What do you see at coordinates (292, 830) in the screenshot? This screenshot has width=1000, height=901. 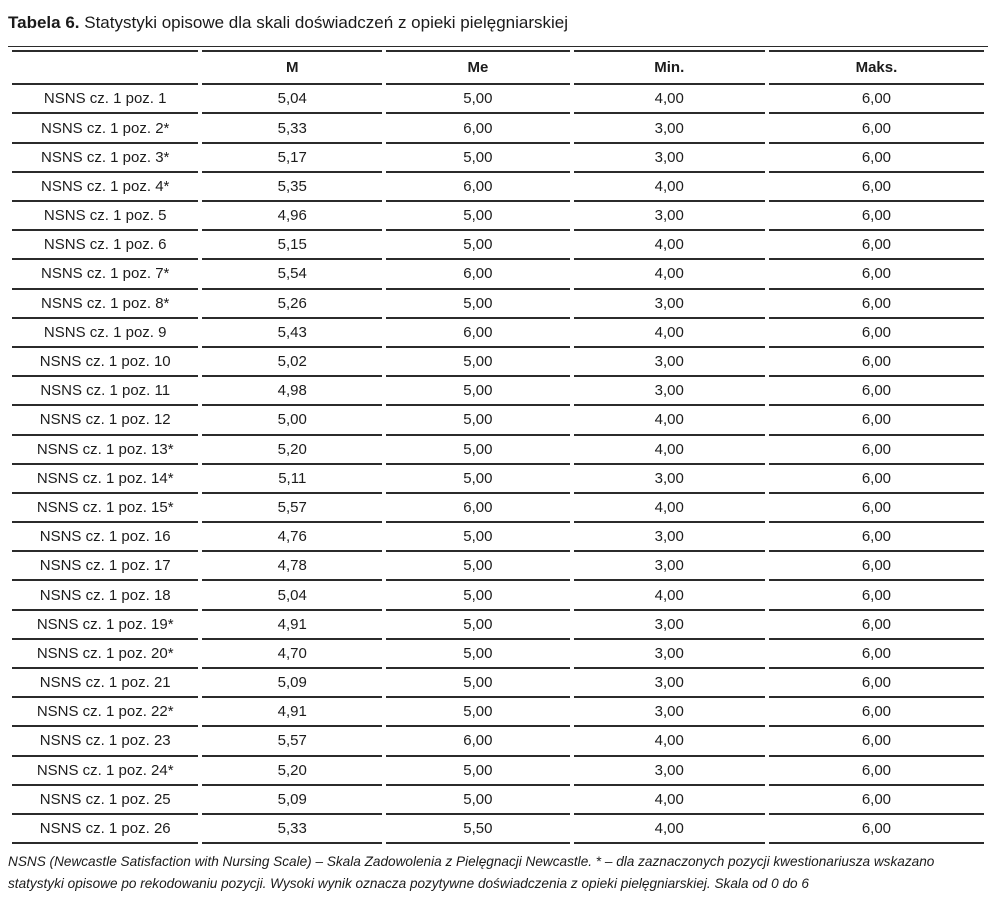 I see `m-value: 5,33` at bounding box center [292, 830].